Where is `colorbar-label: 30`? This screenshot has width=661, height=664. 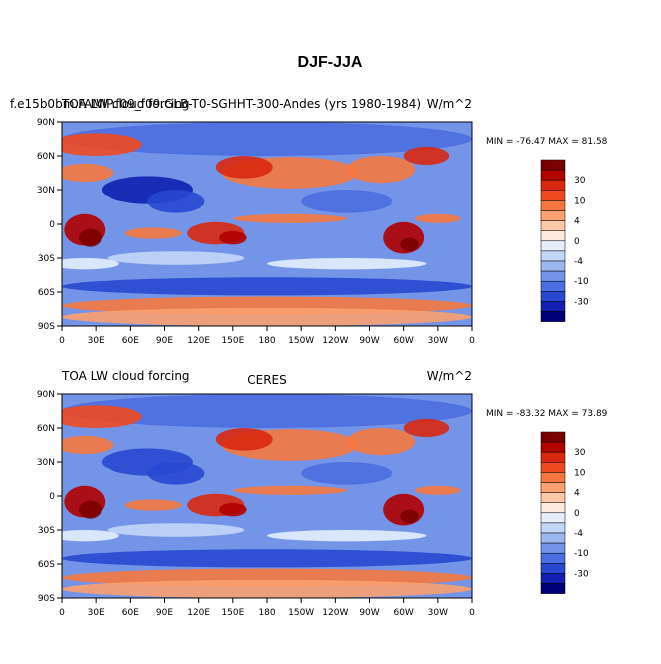 colorbar-label: 30 is located at coordinates (580, 453).